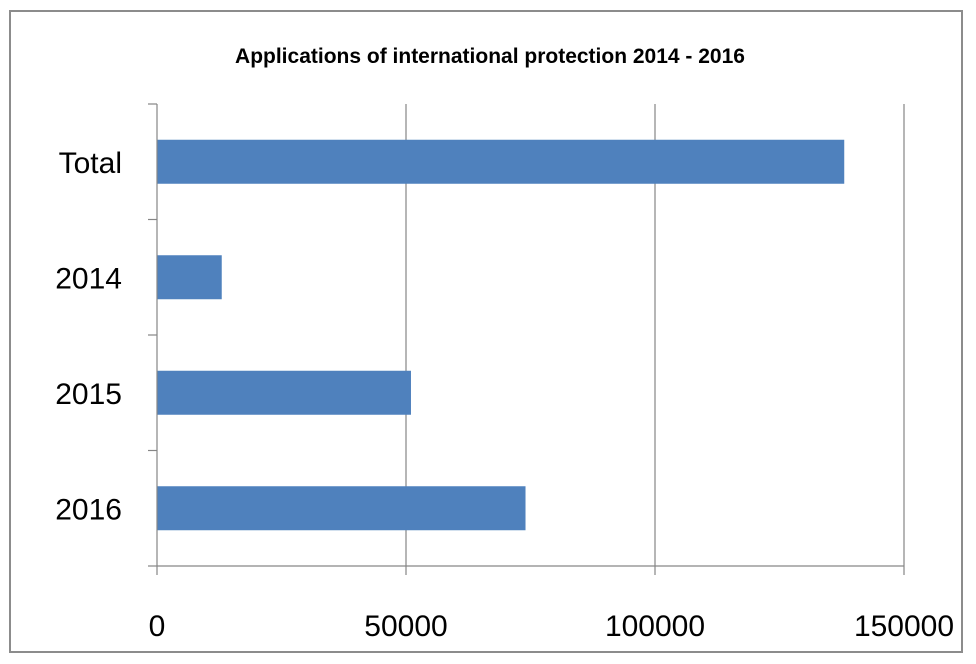 This screenshot has width=976, height=664. What do you see at coordinates (157, 626) in the screenshot?
I see `x-tick-label-0: 0` at bounding box center [157, 626].